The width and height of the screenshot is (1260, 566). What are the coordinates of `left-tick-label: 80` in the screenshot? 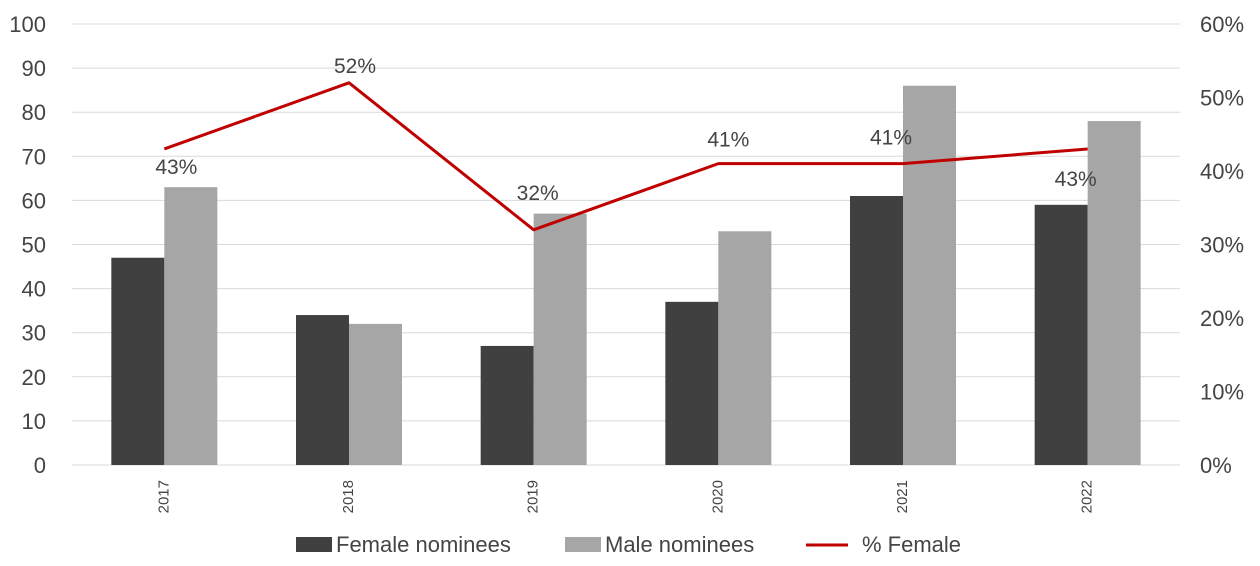 It's located at (34, 112).